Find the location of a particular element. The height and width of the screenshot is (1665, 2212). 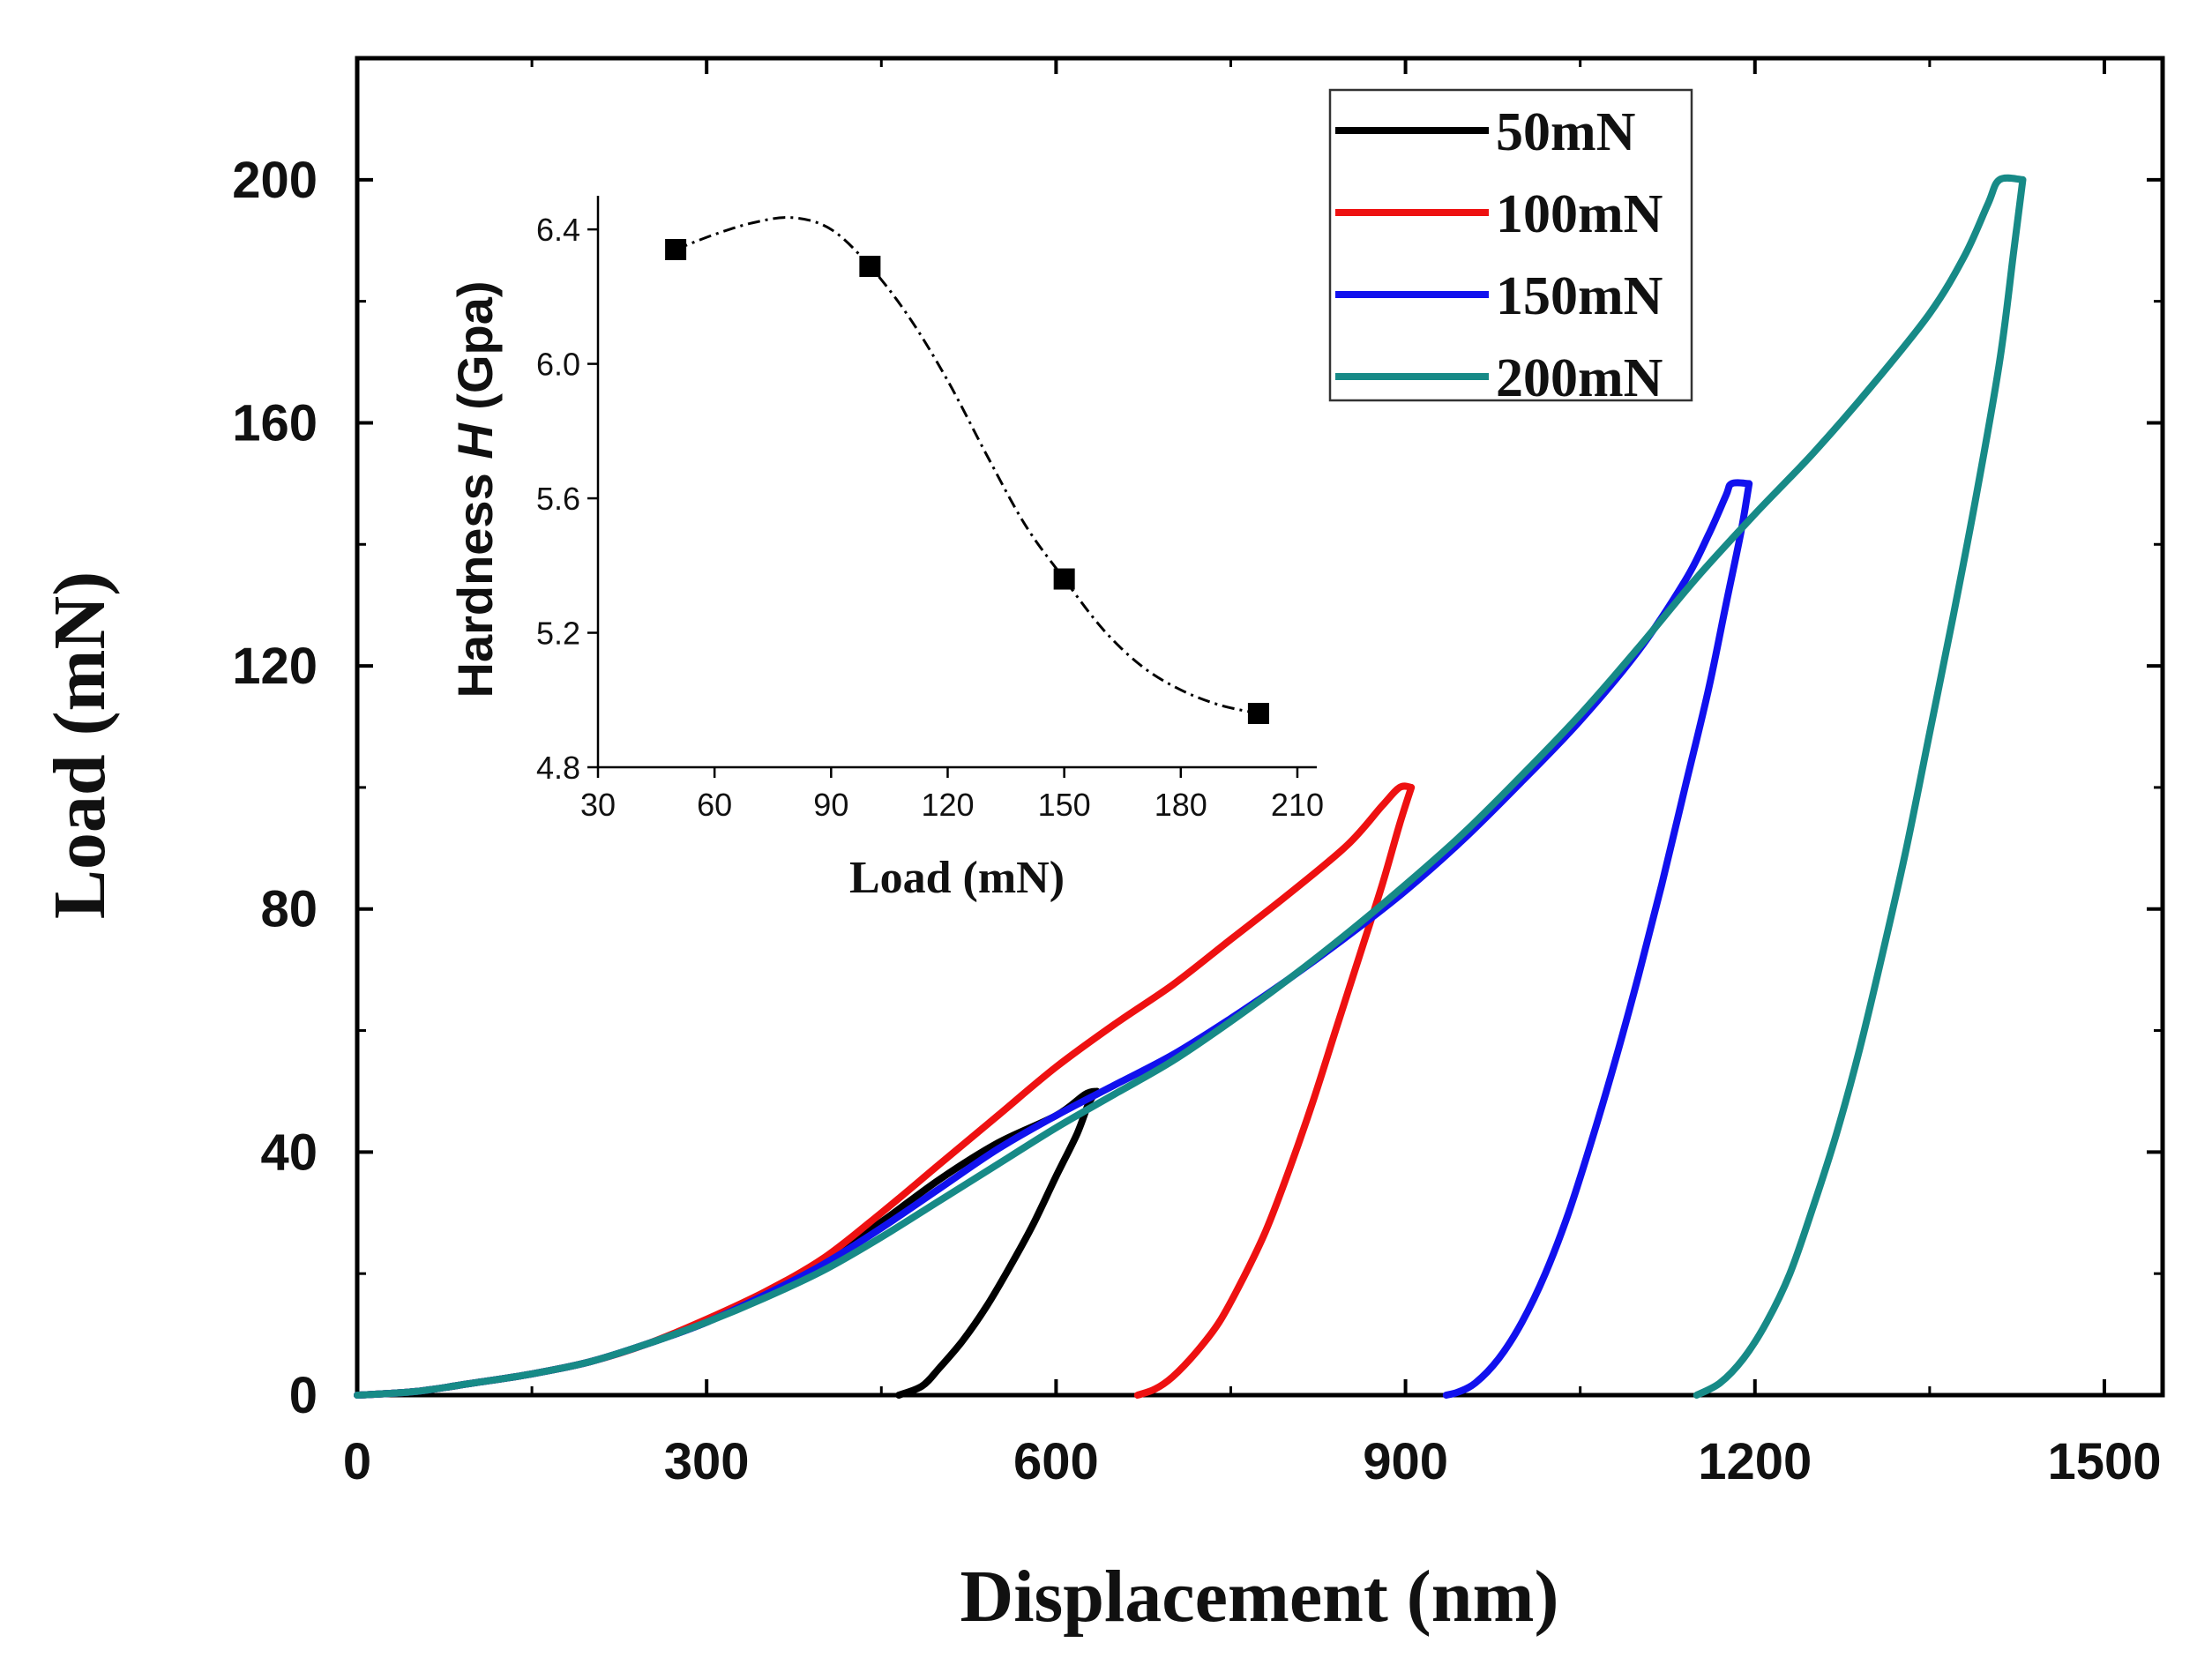

inset-x-tick-label: 120 is located at coordinates (947, 805).